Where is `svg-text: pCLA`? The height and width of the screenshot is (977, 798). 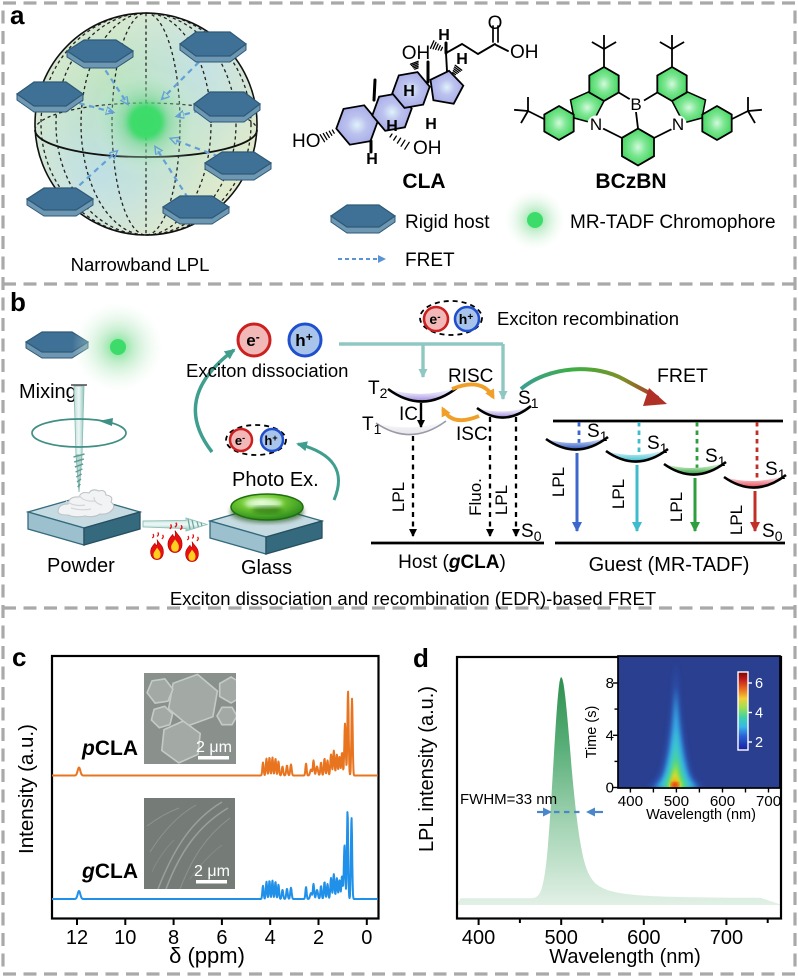
svg-text: pCLA is located at coordinates (109, 748).